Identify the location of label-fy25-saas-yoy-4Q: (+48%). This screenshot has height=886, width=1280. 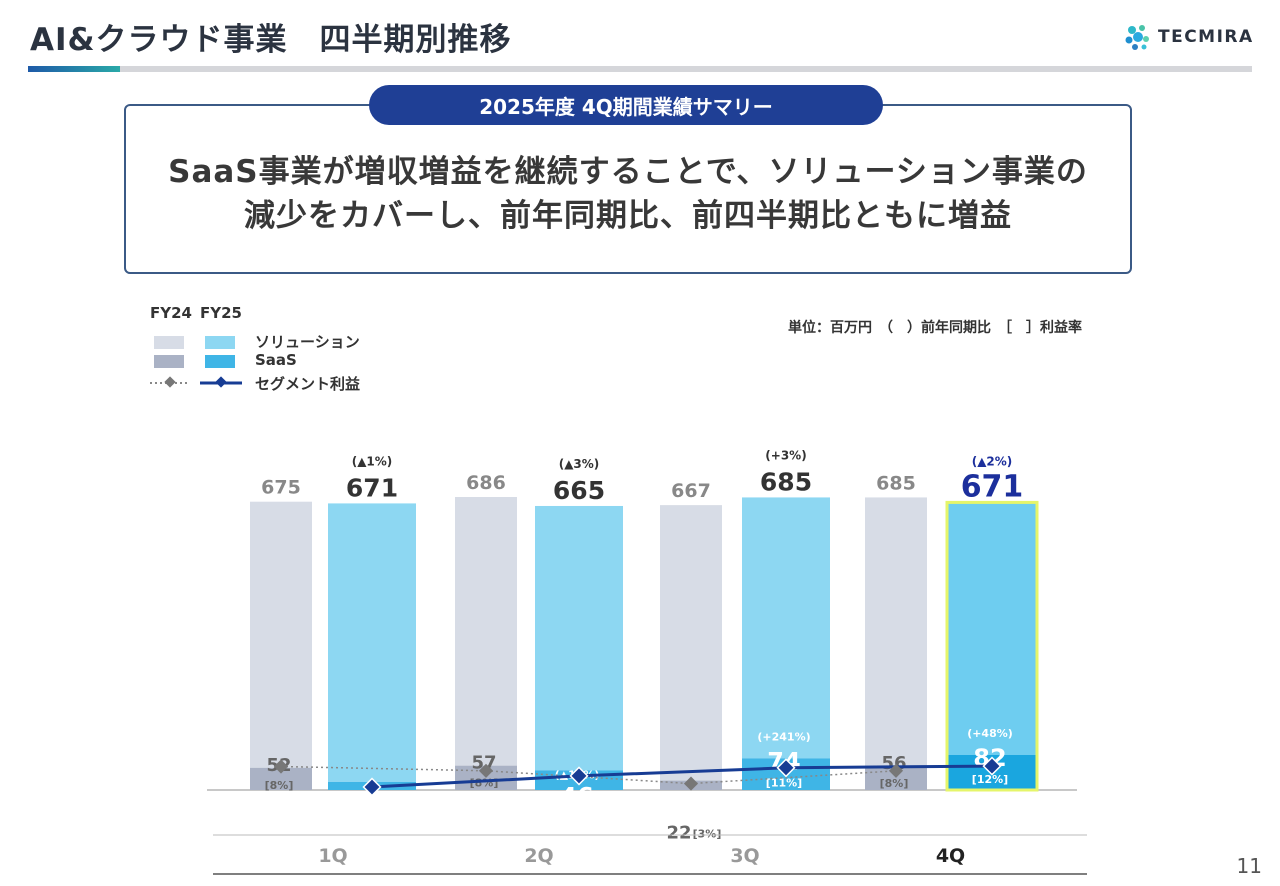
(990, 733).